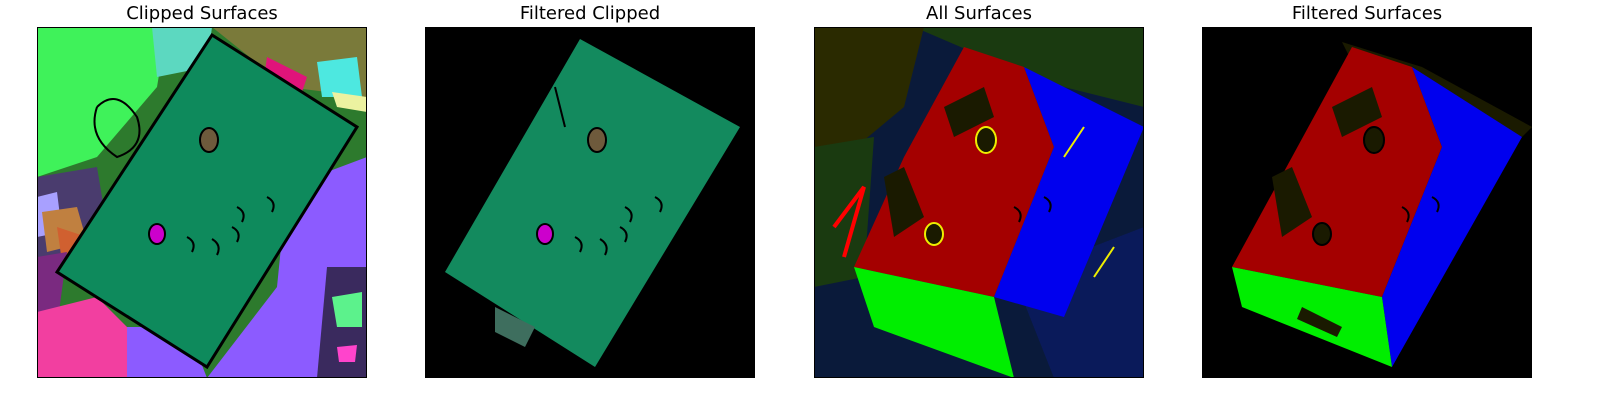  I want to click on panel-title: Clipped Surfaces, so click(202, 13).